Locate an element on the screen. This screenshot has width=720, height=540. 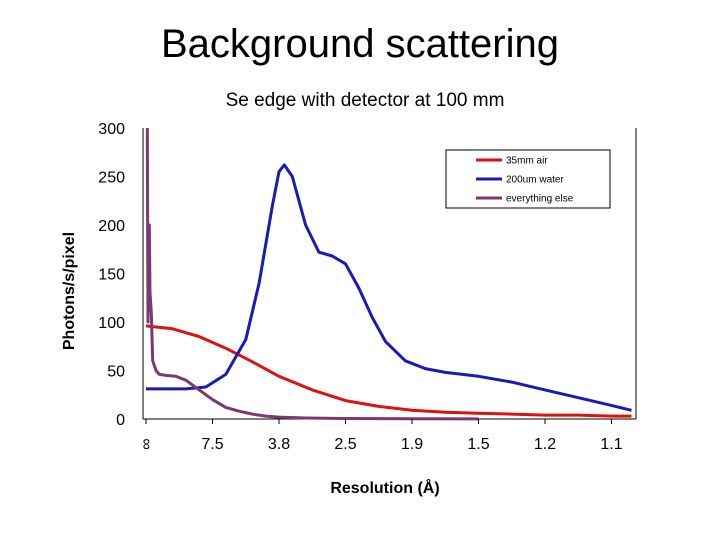
x-tick-label: 7.5 is located at coordinates (212, 444).